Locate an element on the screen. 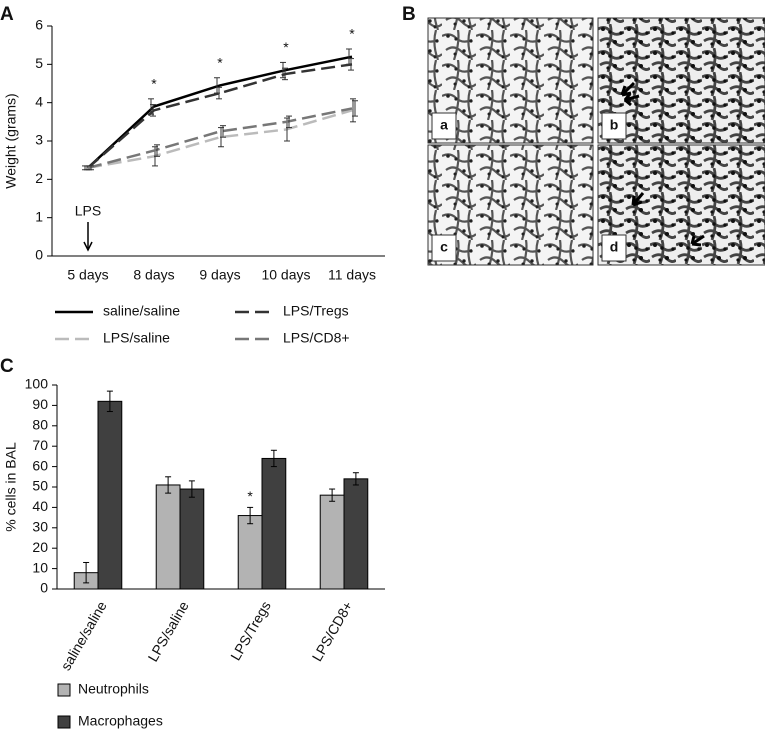  y-tick-label: 100 is located at coordinates (37, 384).